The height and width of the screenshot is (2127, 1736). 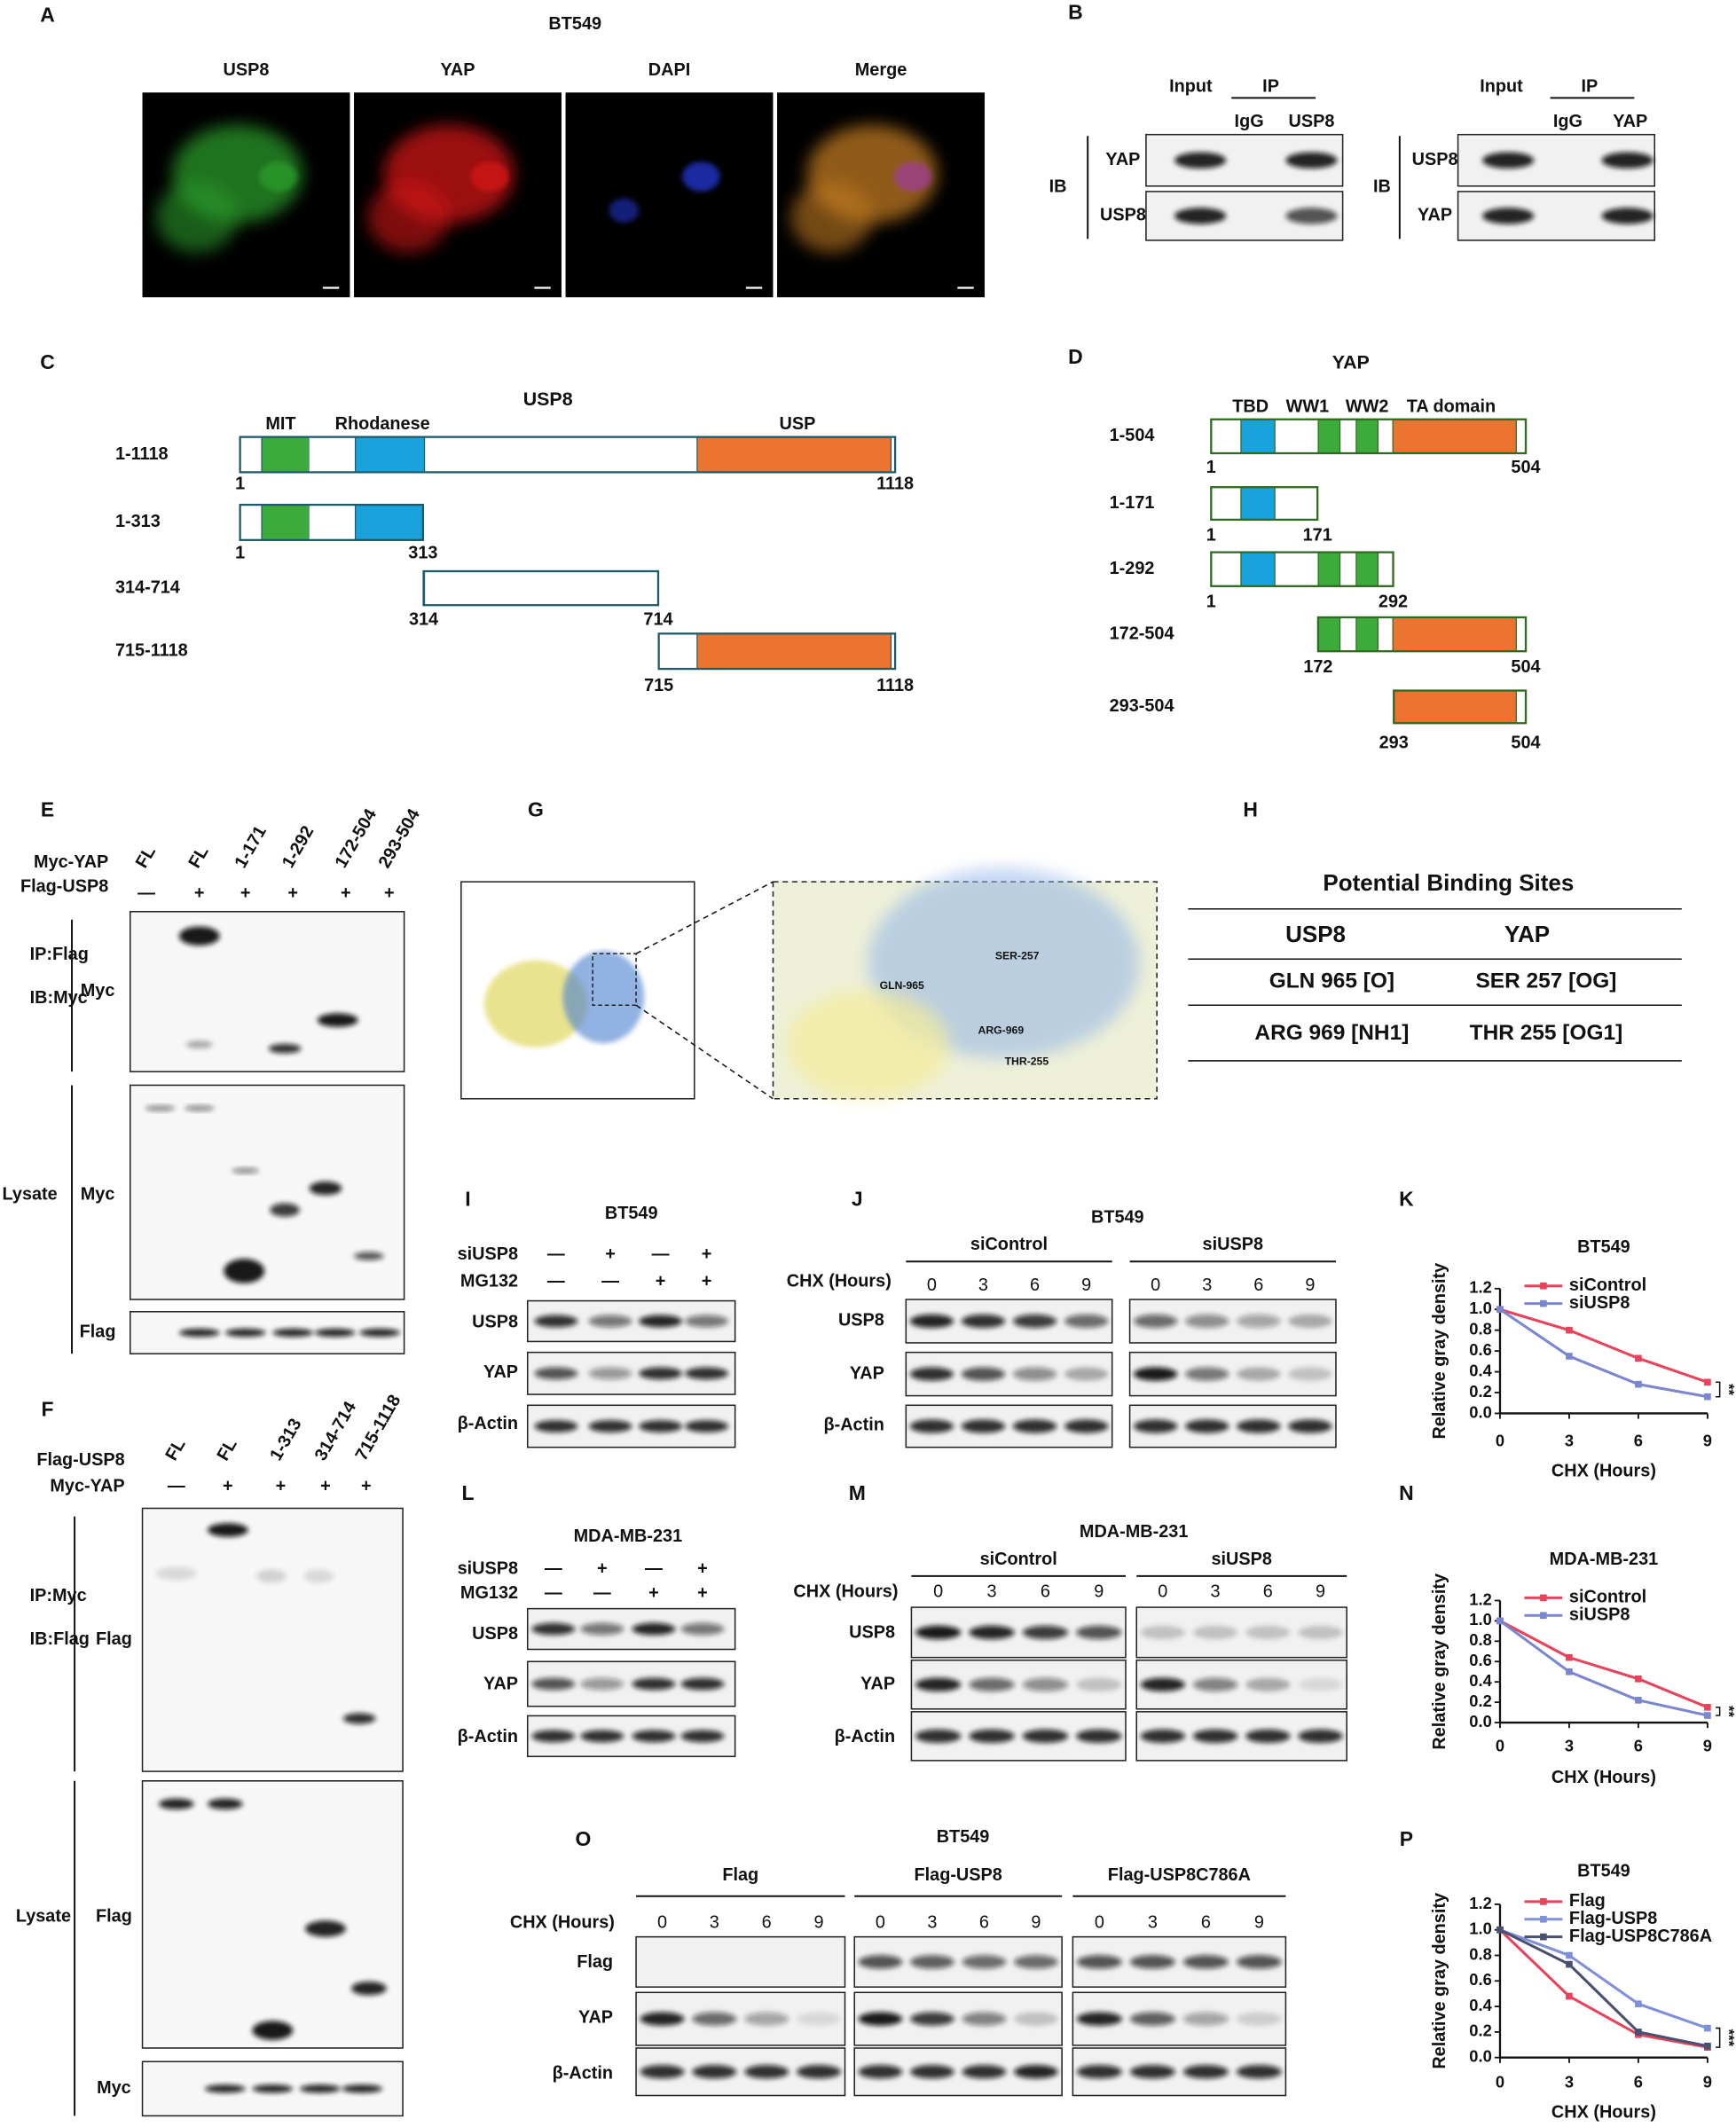 What do you see at coordinates (614, 980) in the screenshot?
I see `zoom-frame` at bounding box center [614, 980].